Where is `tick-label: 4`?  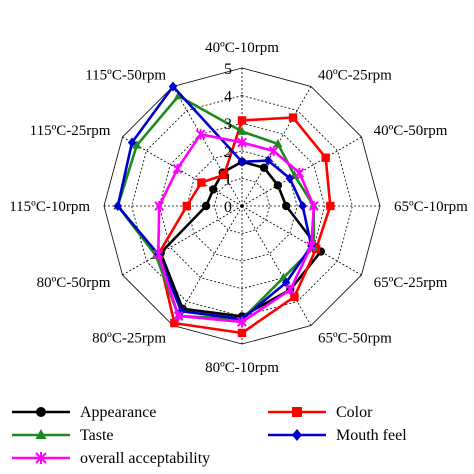
tick-label: 4 is located at coordinates (228, 97).